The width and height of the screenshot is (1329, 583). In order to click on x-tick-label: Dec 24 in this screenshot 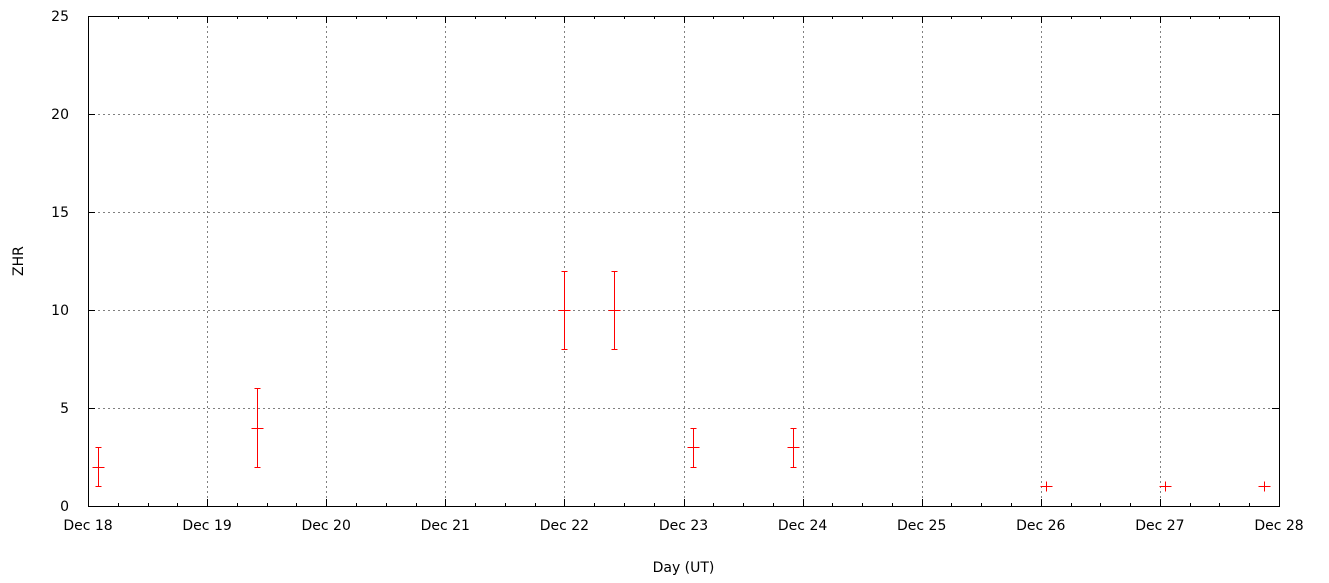, I will do `click(802, 526)`.